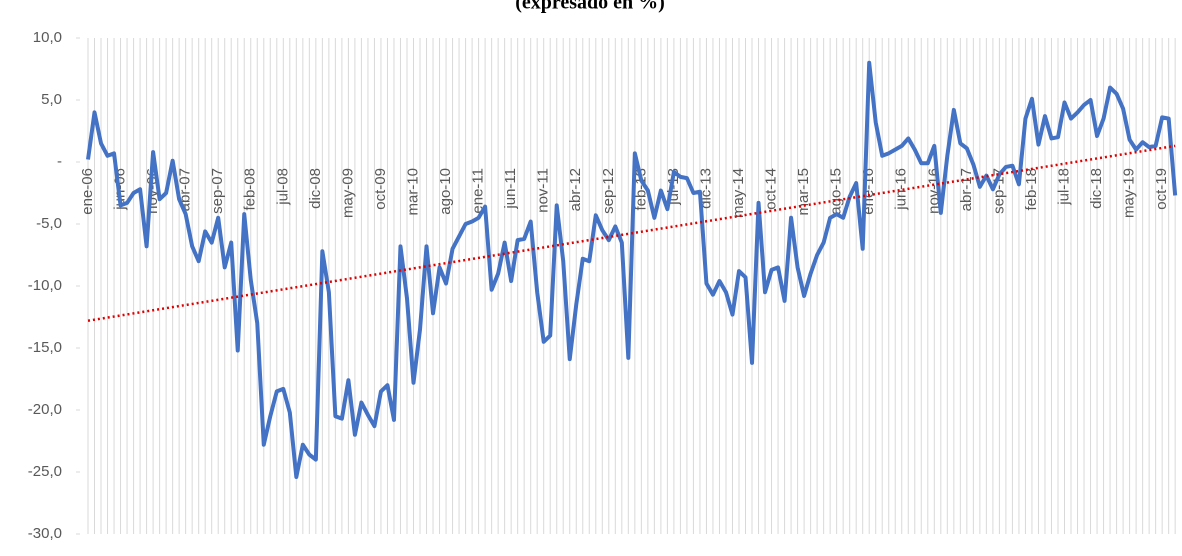 This screenshot has height=556, width=1182. What do you see at coordinates (217, 191) in the screenshot?
I see `x-tick-label: sep-07` at bounding box center [217, 191].